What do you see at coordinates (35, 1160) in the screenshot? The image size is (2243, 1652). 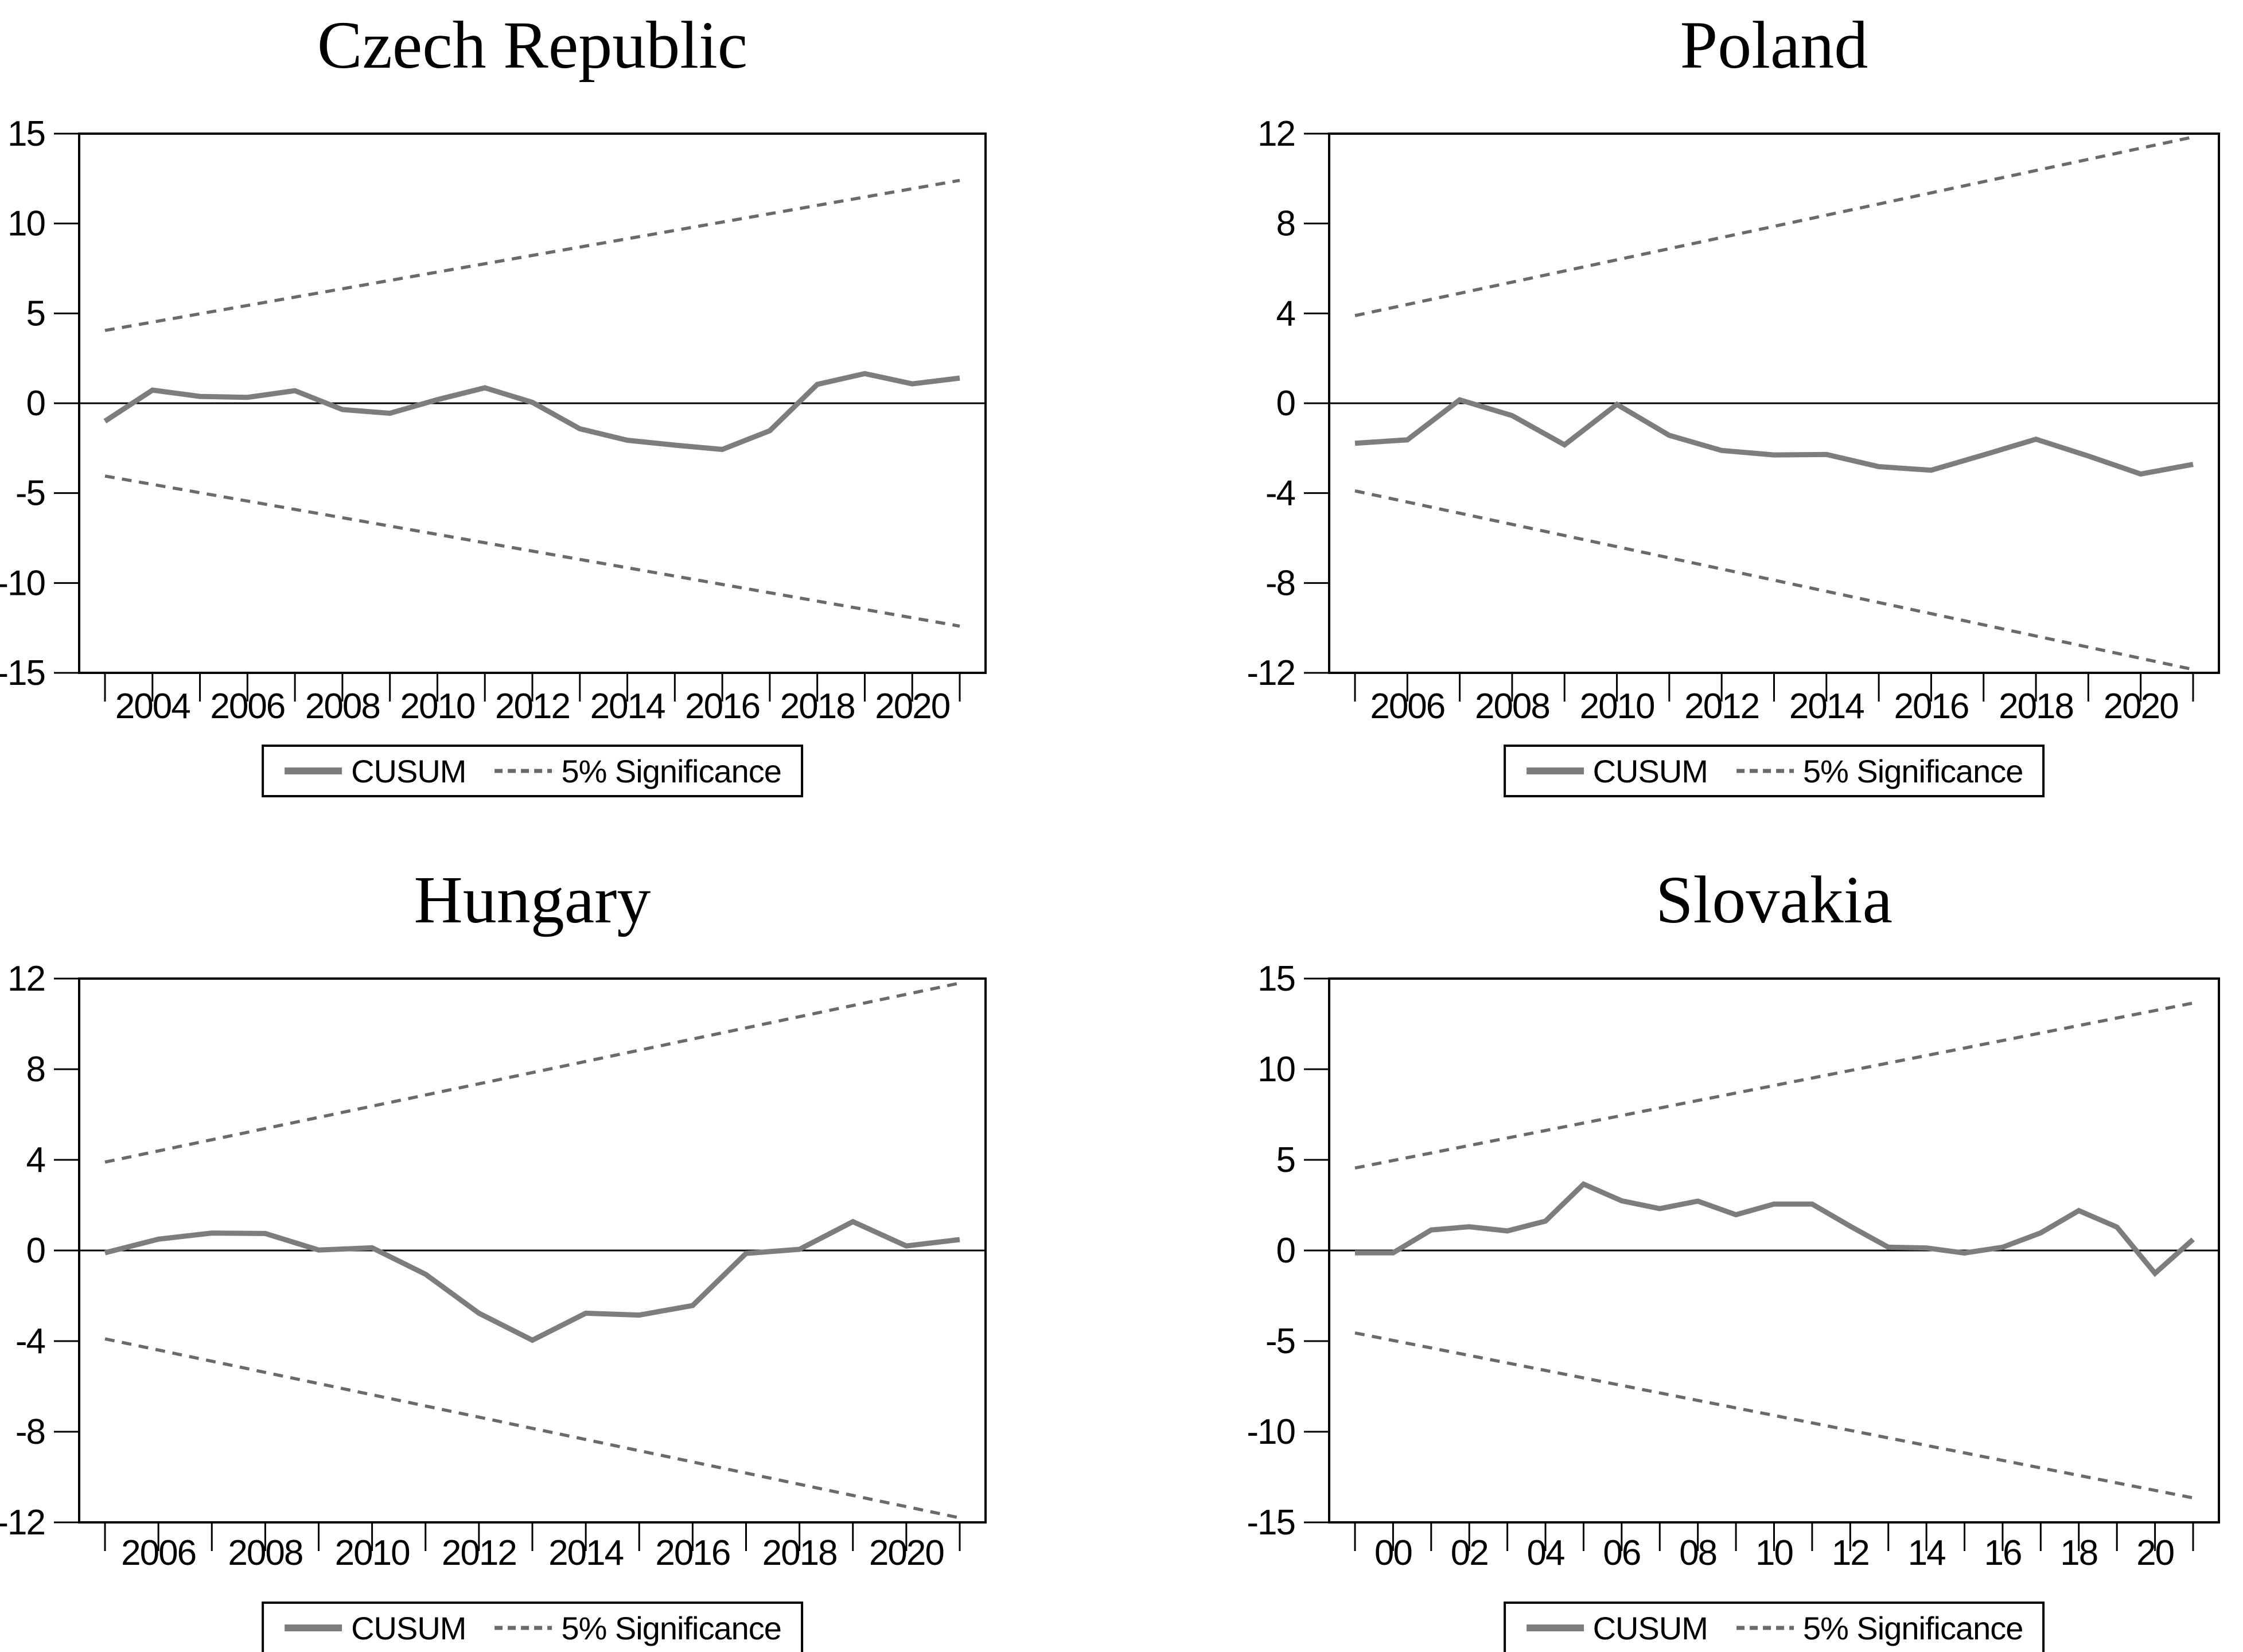 I see `y-axis-tick-label: 4` at bounding box center [35, 1160].